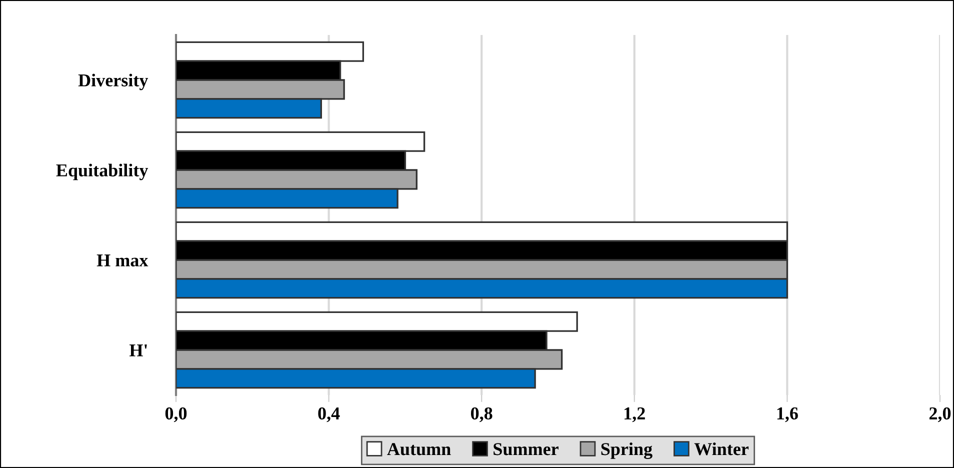 Image resolution: width=954 pixels, height=468 pixels. What do you see at coordinates (526, 449) in the screenshot?
I see `legend-label: Summer` at bounding box center [526, 449].